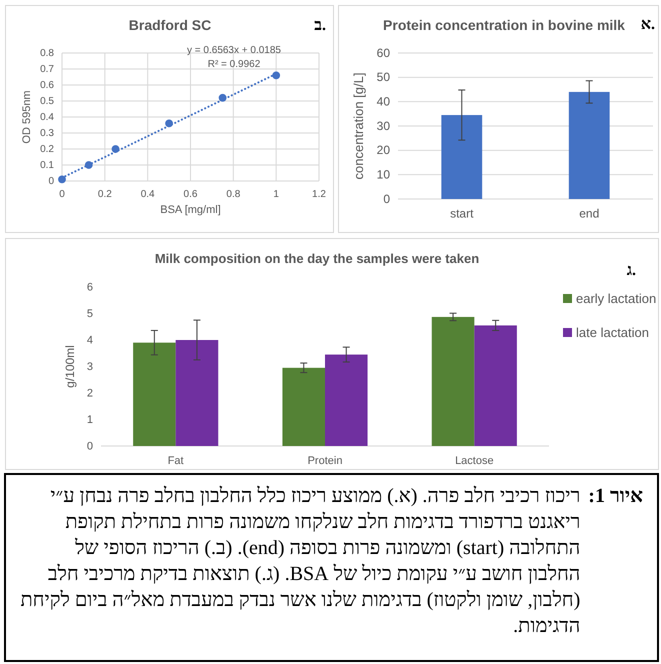 This screenshot has height=664, width=661. I want to click on text: ג., so click(631, 270).